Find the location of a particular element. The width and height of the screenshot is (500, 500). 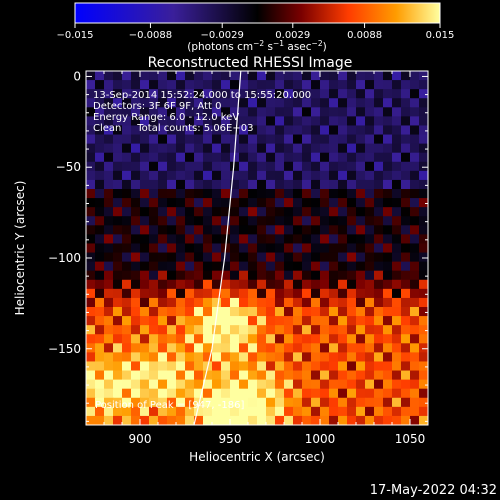

colorbar-tick-label: −0.015 is located at coordinates (74, 35).